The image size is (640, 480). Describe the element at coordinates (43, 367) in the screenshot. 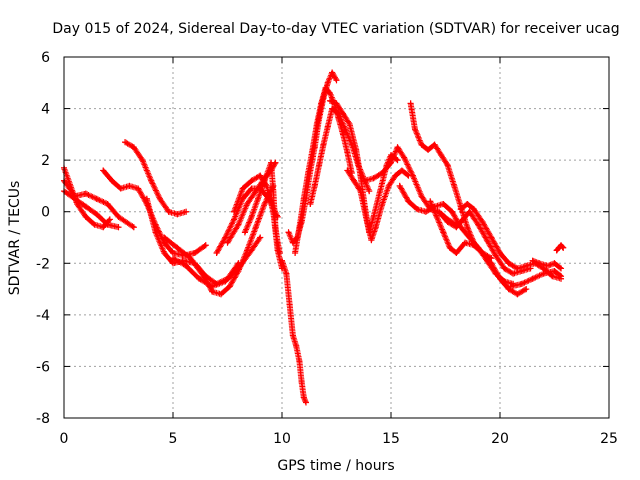

I see `y-tick-label: -6` at that location.